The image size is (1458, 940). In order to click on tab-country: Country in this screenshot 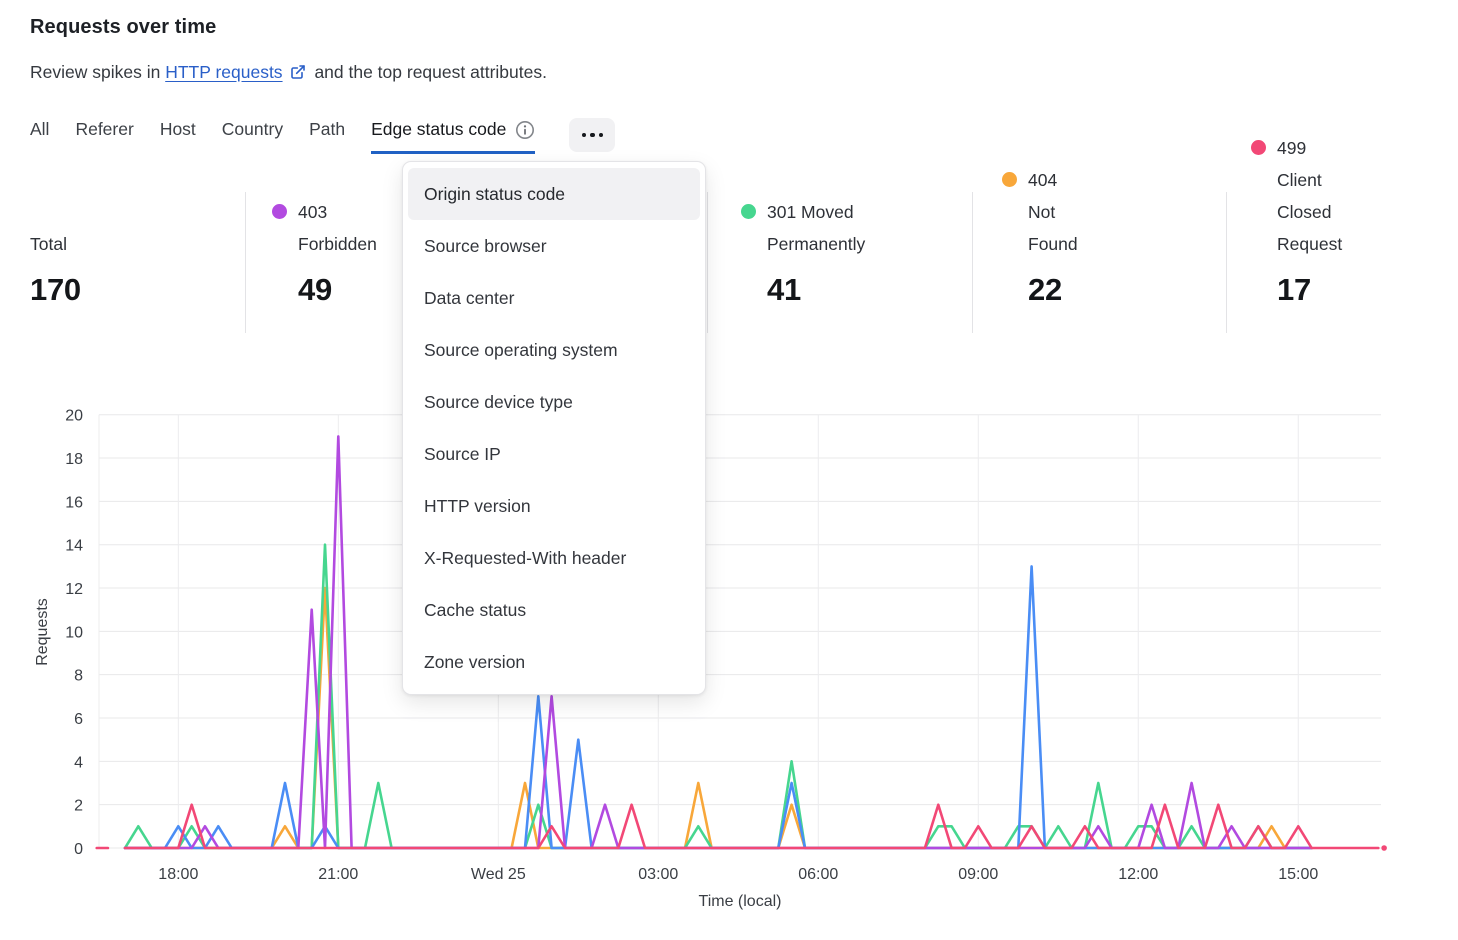, I will do `click(252, 136)`.